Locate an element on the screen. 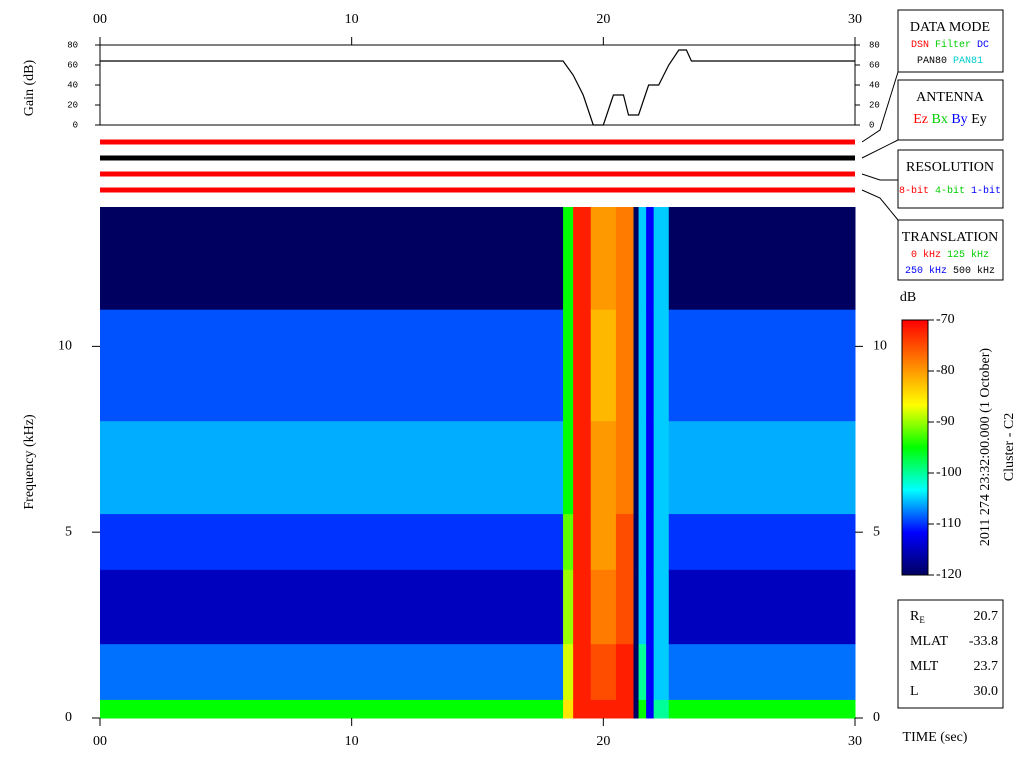 Image resolution: width=1024 pixels, height=768 pixels. y-tick-label: 5 is located at coordinates (68, 531).